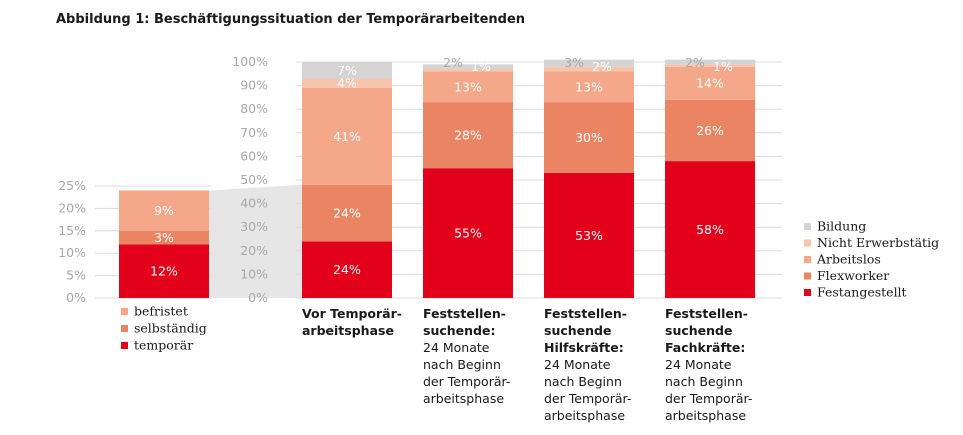  I want to click on right-data-label: 7%, so click(347, 70).